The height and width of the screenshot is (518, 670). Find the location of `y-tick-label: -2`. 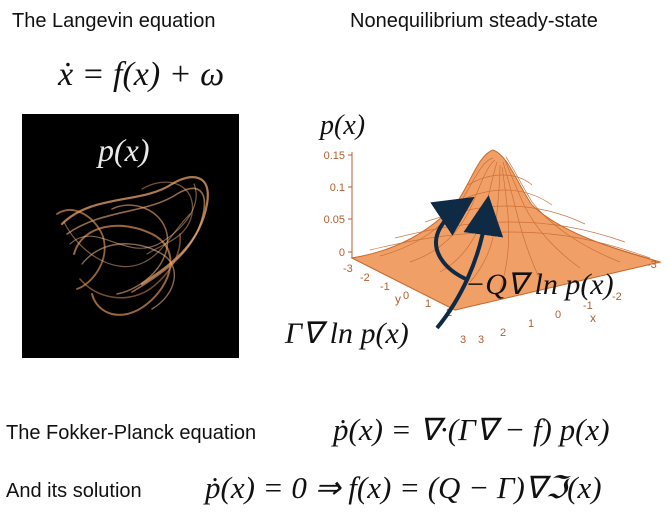

y-tick-label: -2 is located at coordinates (365, 278).